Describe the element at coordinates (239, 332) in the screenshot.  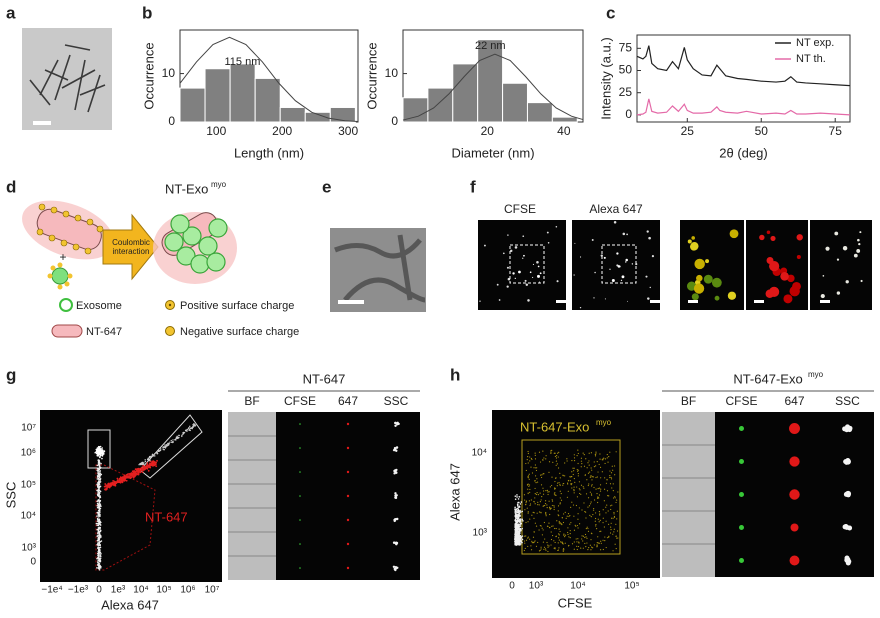
I see `legend-text: Negative surface charge` at that location.